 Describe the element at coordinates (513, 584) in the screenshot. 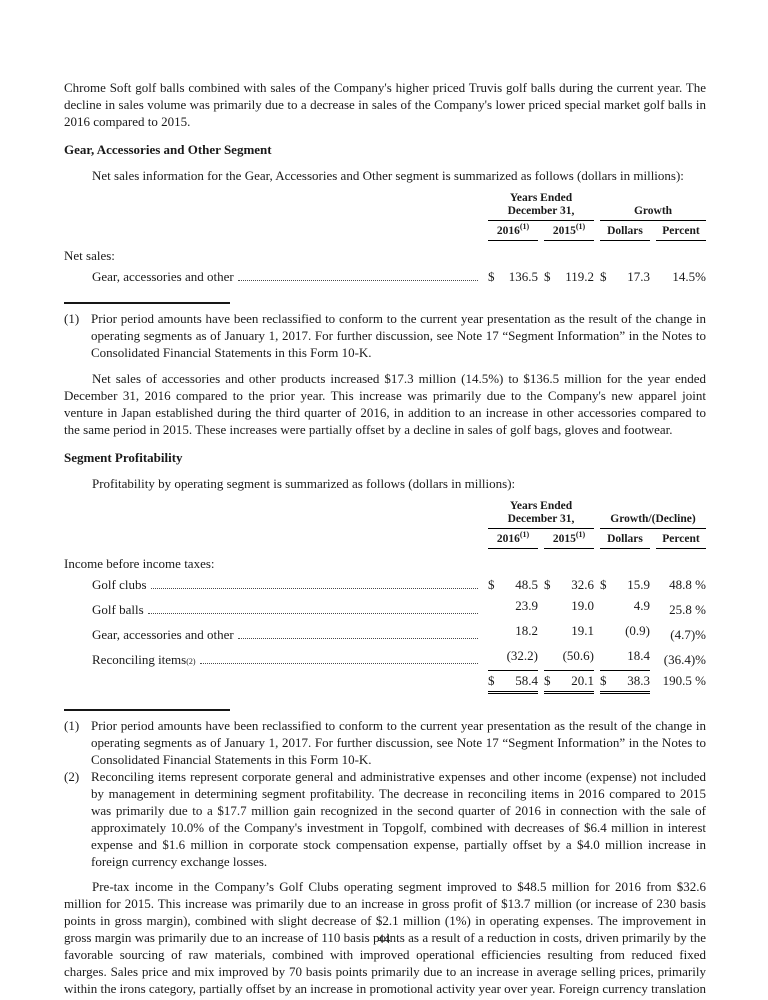

I see `cell-2016: $48.5` at that location.